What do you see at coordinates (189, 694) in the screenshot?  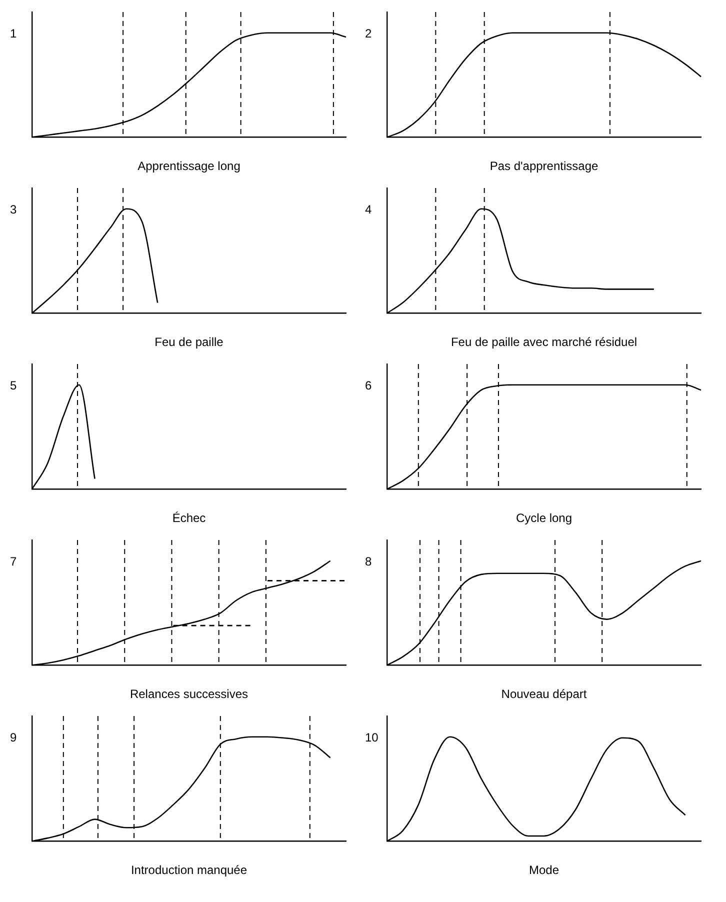 I see `x-axis-title: Relances successives` at bounding box center [189, 694].